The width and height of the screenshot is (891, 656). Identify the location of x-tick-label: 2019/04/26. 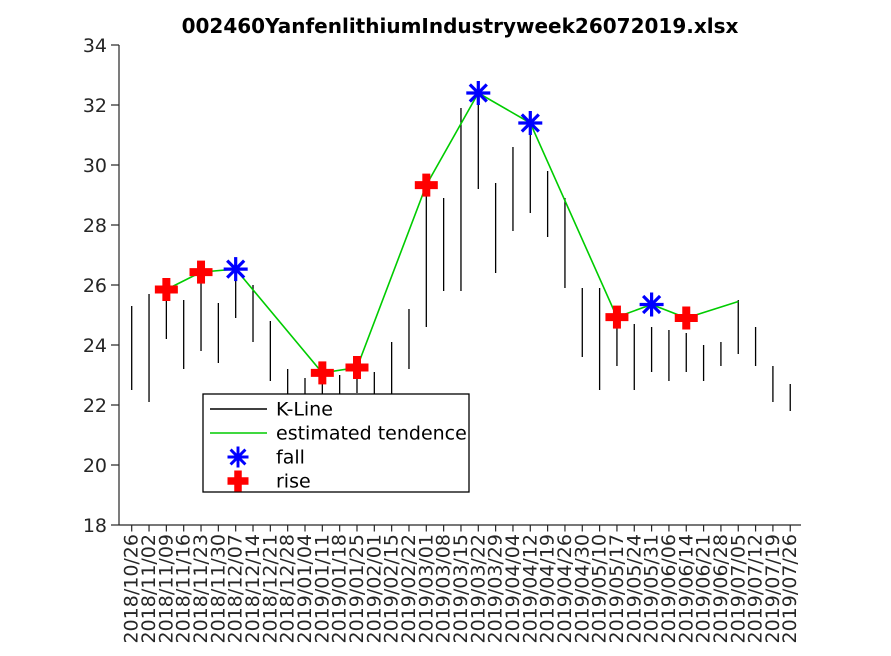
(565, 589).